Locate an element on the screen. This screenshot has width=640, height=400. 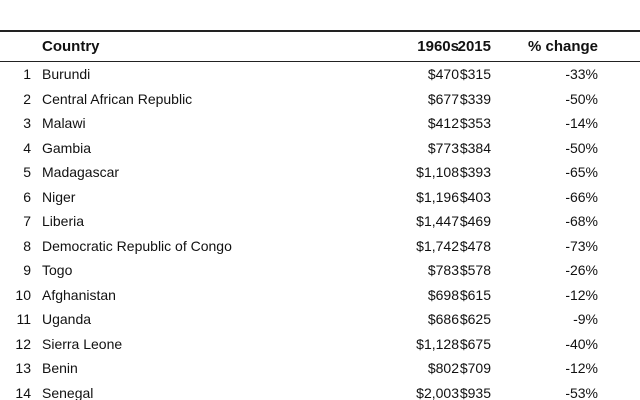
gdp-1960s: $686 is located at coordinates (443, 319).